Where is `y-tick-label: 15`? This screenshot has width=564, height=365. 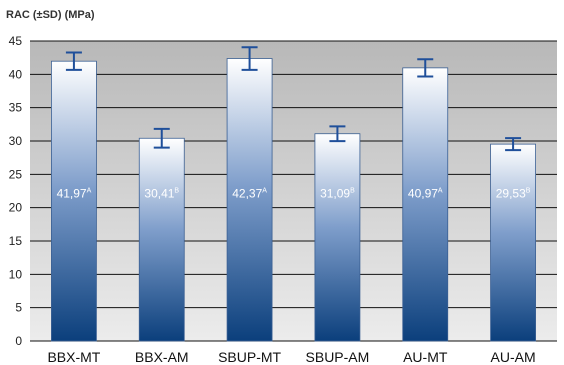
y-tick-label: 15 is located at coordinates (16, 241).